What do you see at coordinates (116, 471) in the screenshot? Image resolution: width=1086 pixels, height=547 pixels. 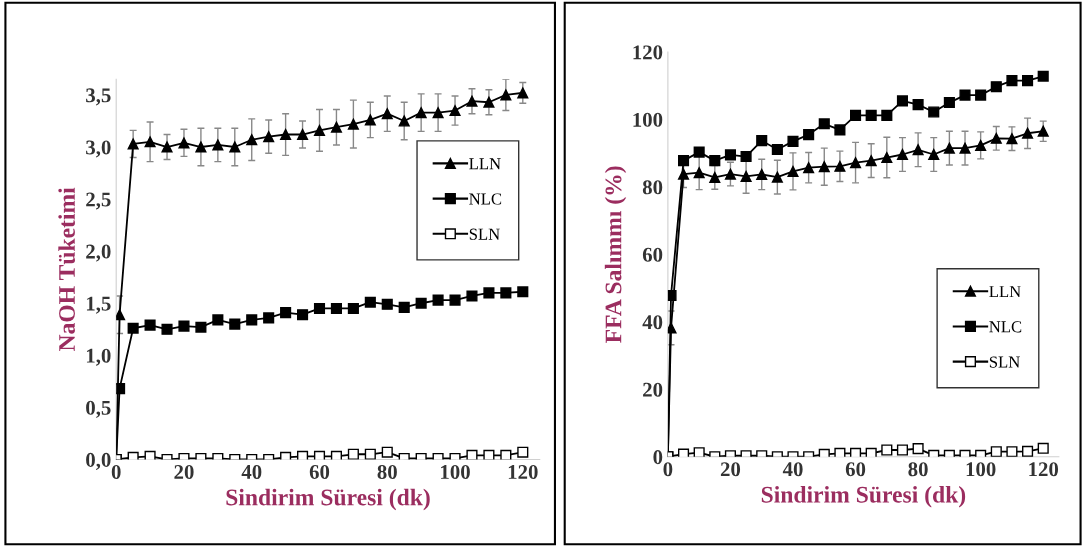 I see `x-tick-label: 0` at bounding box center [116, 471].